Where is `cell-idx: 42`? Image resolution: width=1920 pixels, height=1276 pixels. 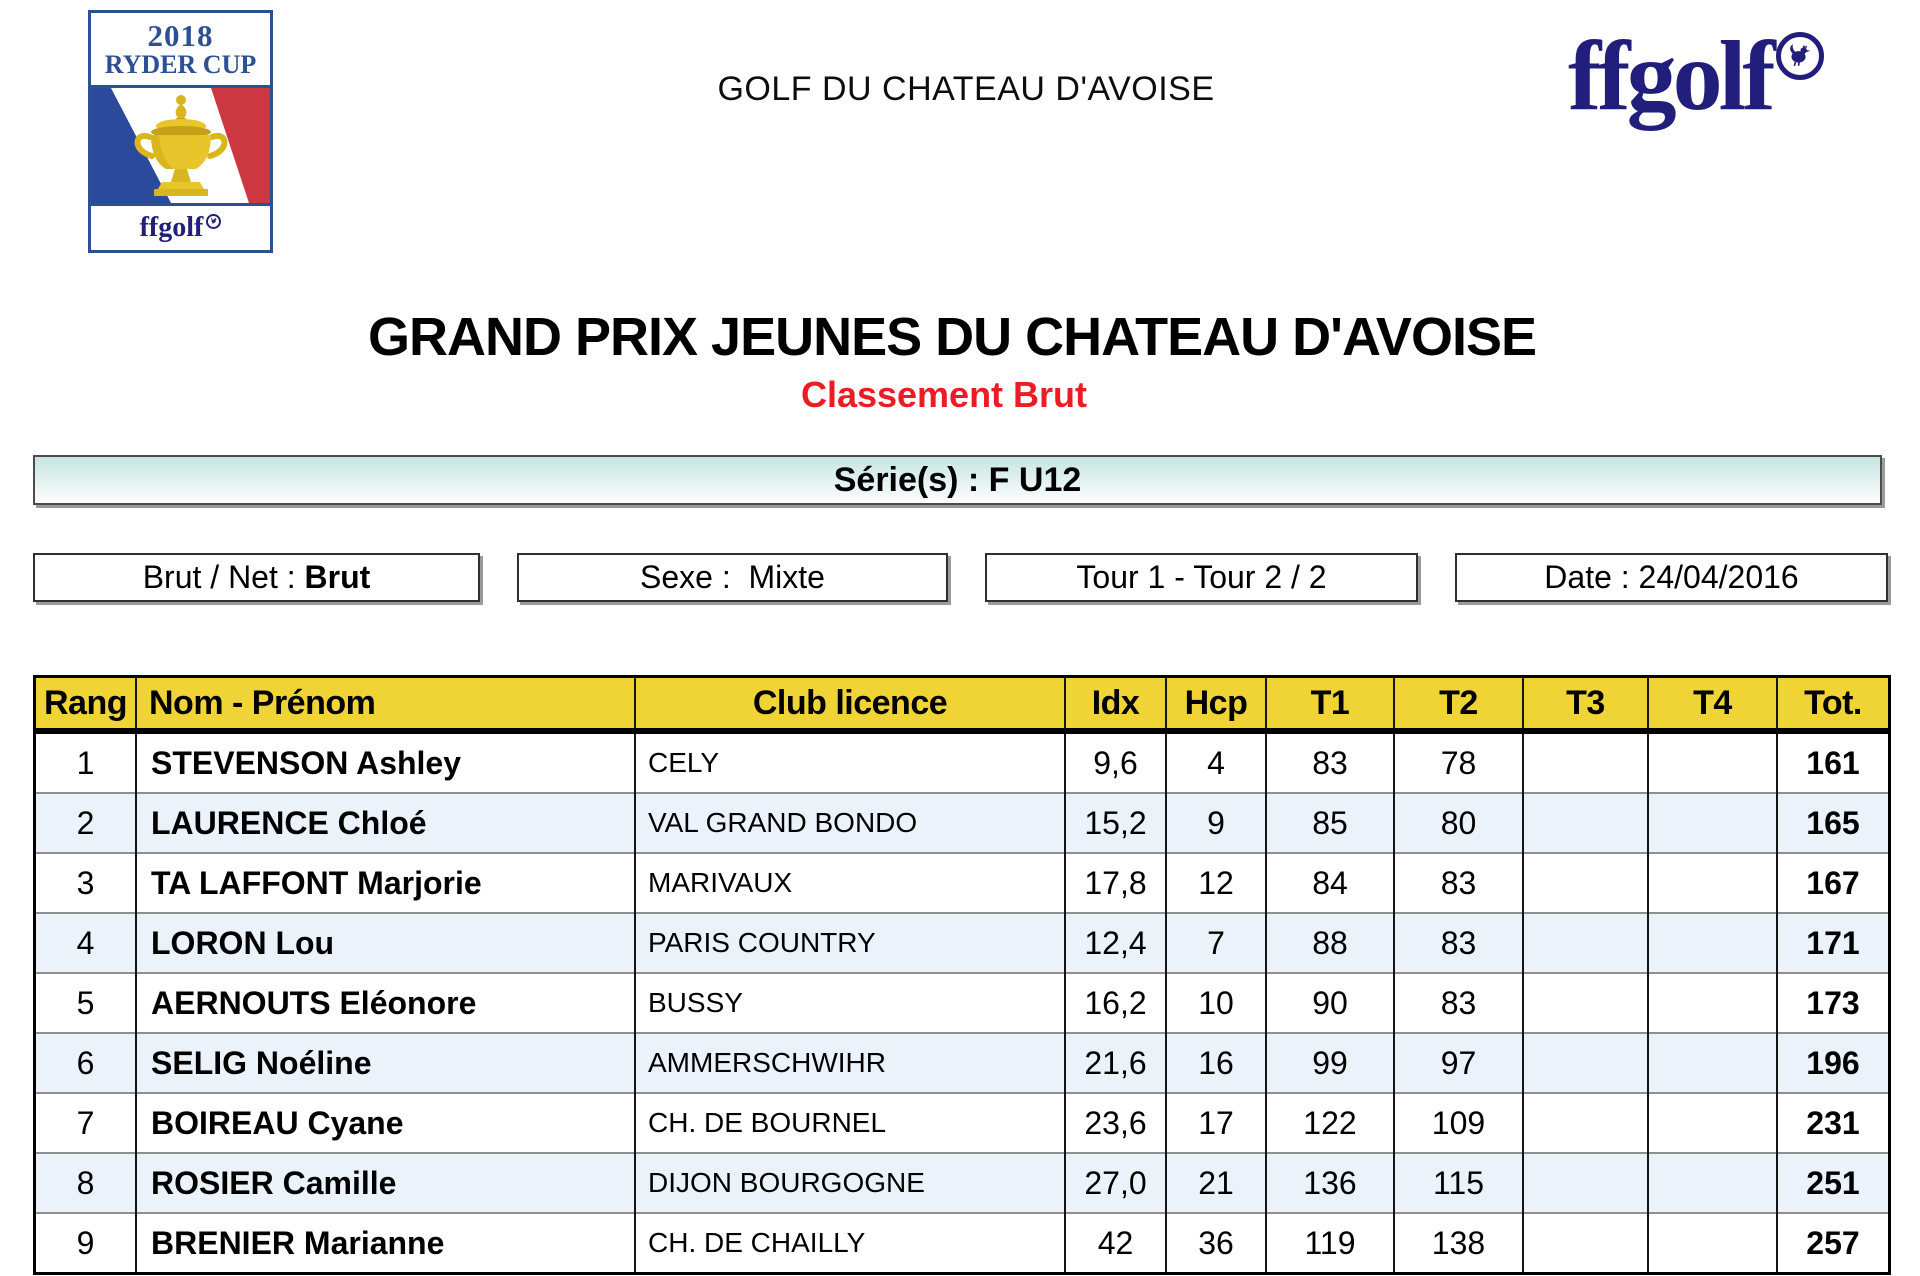 cell-idx: 42 is located at coordinates (1115, 1243).